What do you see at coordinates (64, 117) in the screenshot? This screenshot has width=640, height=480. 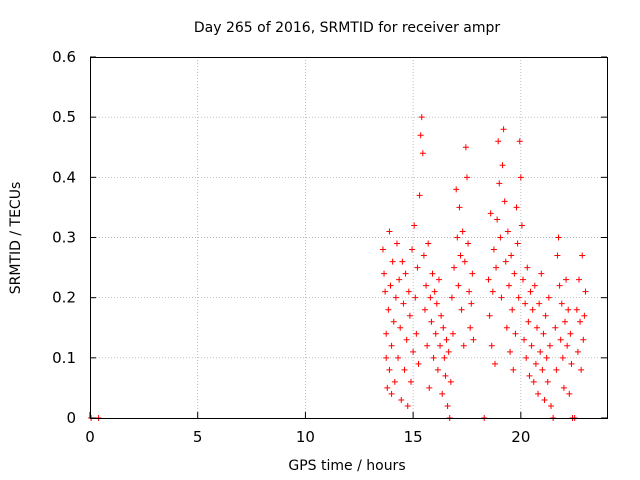 I see `y-tick-label: 0.5` at bounding box center [64, 117].